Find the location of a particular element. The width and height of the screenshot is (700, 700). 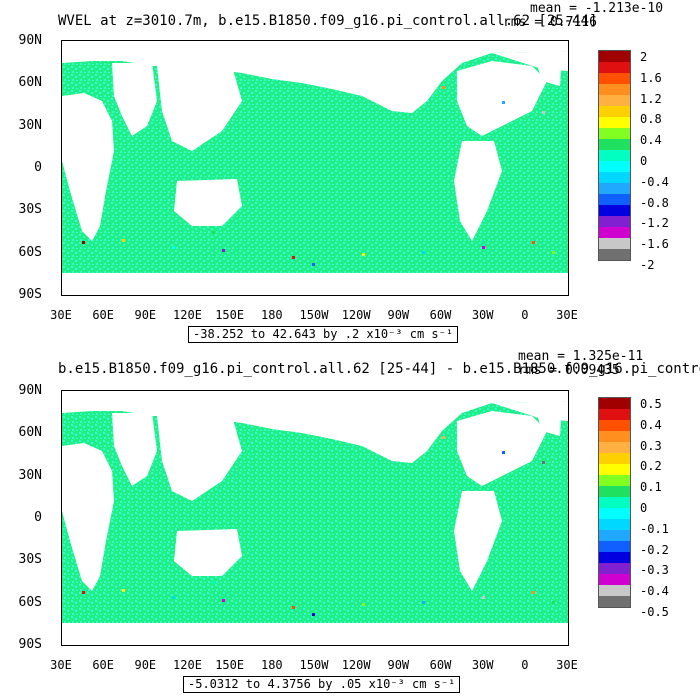

colorbar-label: -0.4 is located at coordinates (654, 591).